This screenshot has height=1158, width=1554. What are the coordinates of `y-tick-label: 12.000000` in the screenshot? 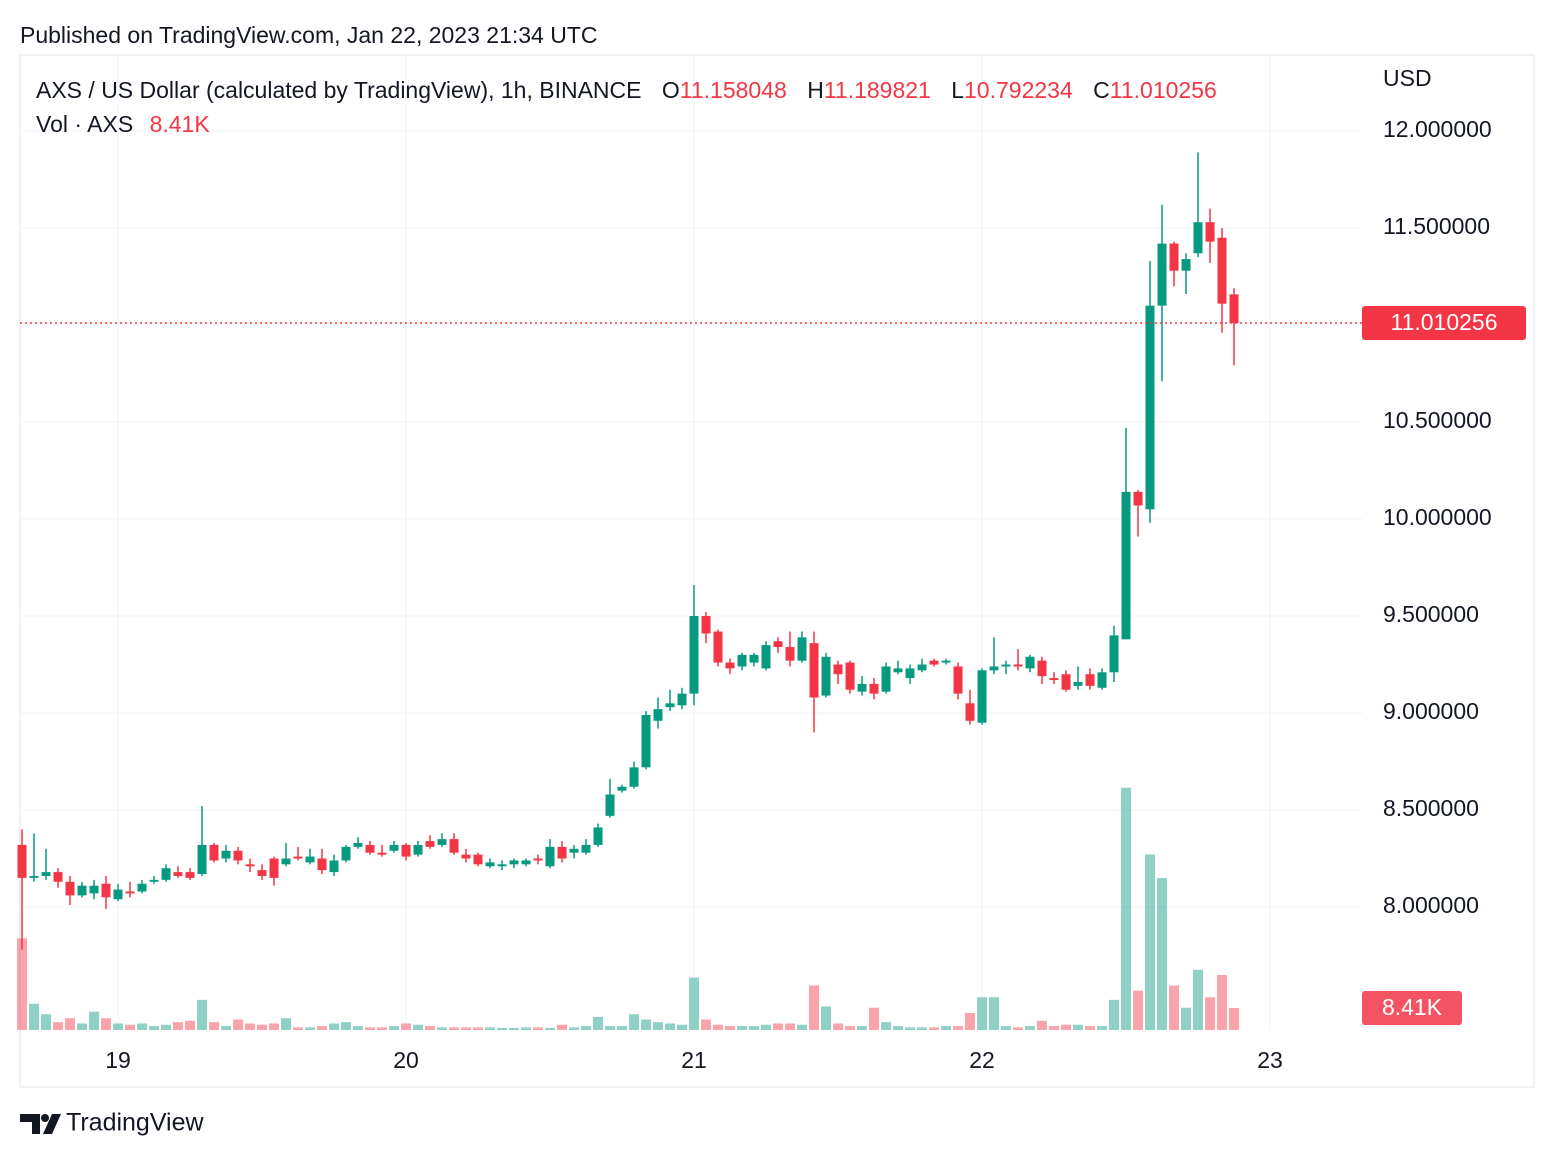 It's located at (1437, 129).